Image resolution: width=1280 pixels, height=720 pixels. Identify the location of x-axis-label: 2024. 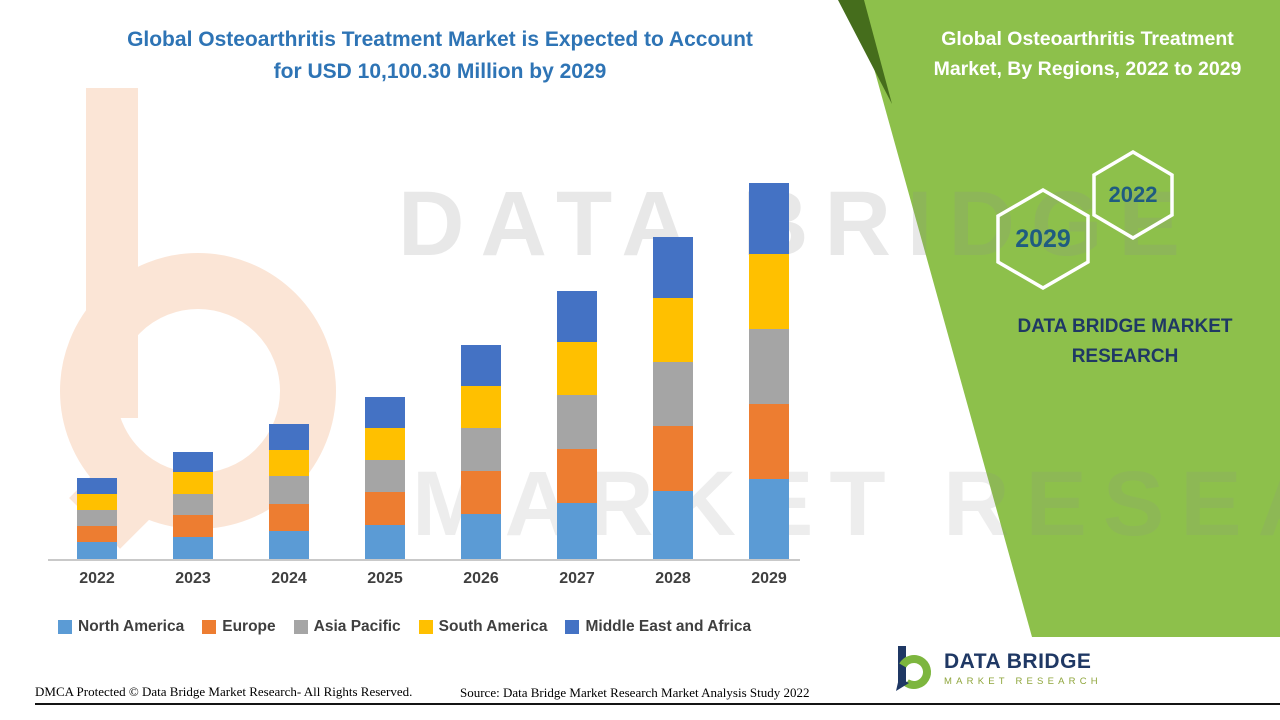
(289, 578).